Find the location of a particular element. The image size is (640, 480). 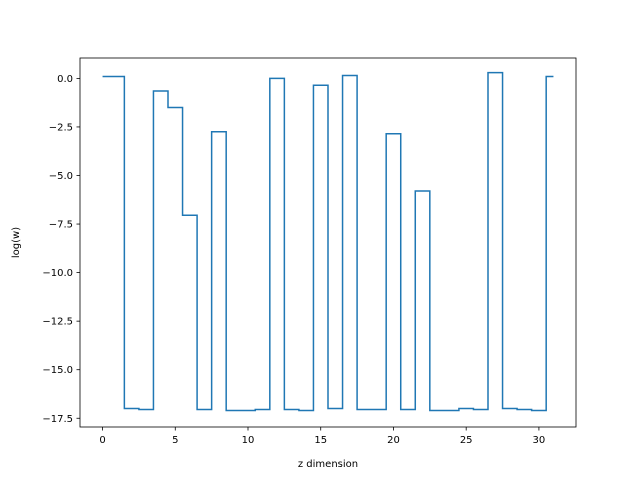

y-axis-label: log(w) is located at coordinates (16, 242).